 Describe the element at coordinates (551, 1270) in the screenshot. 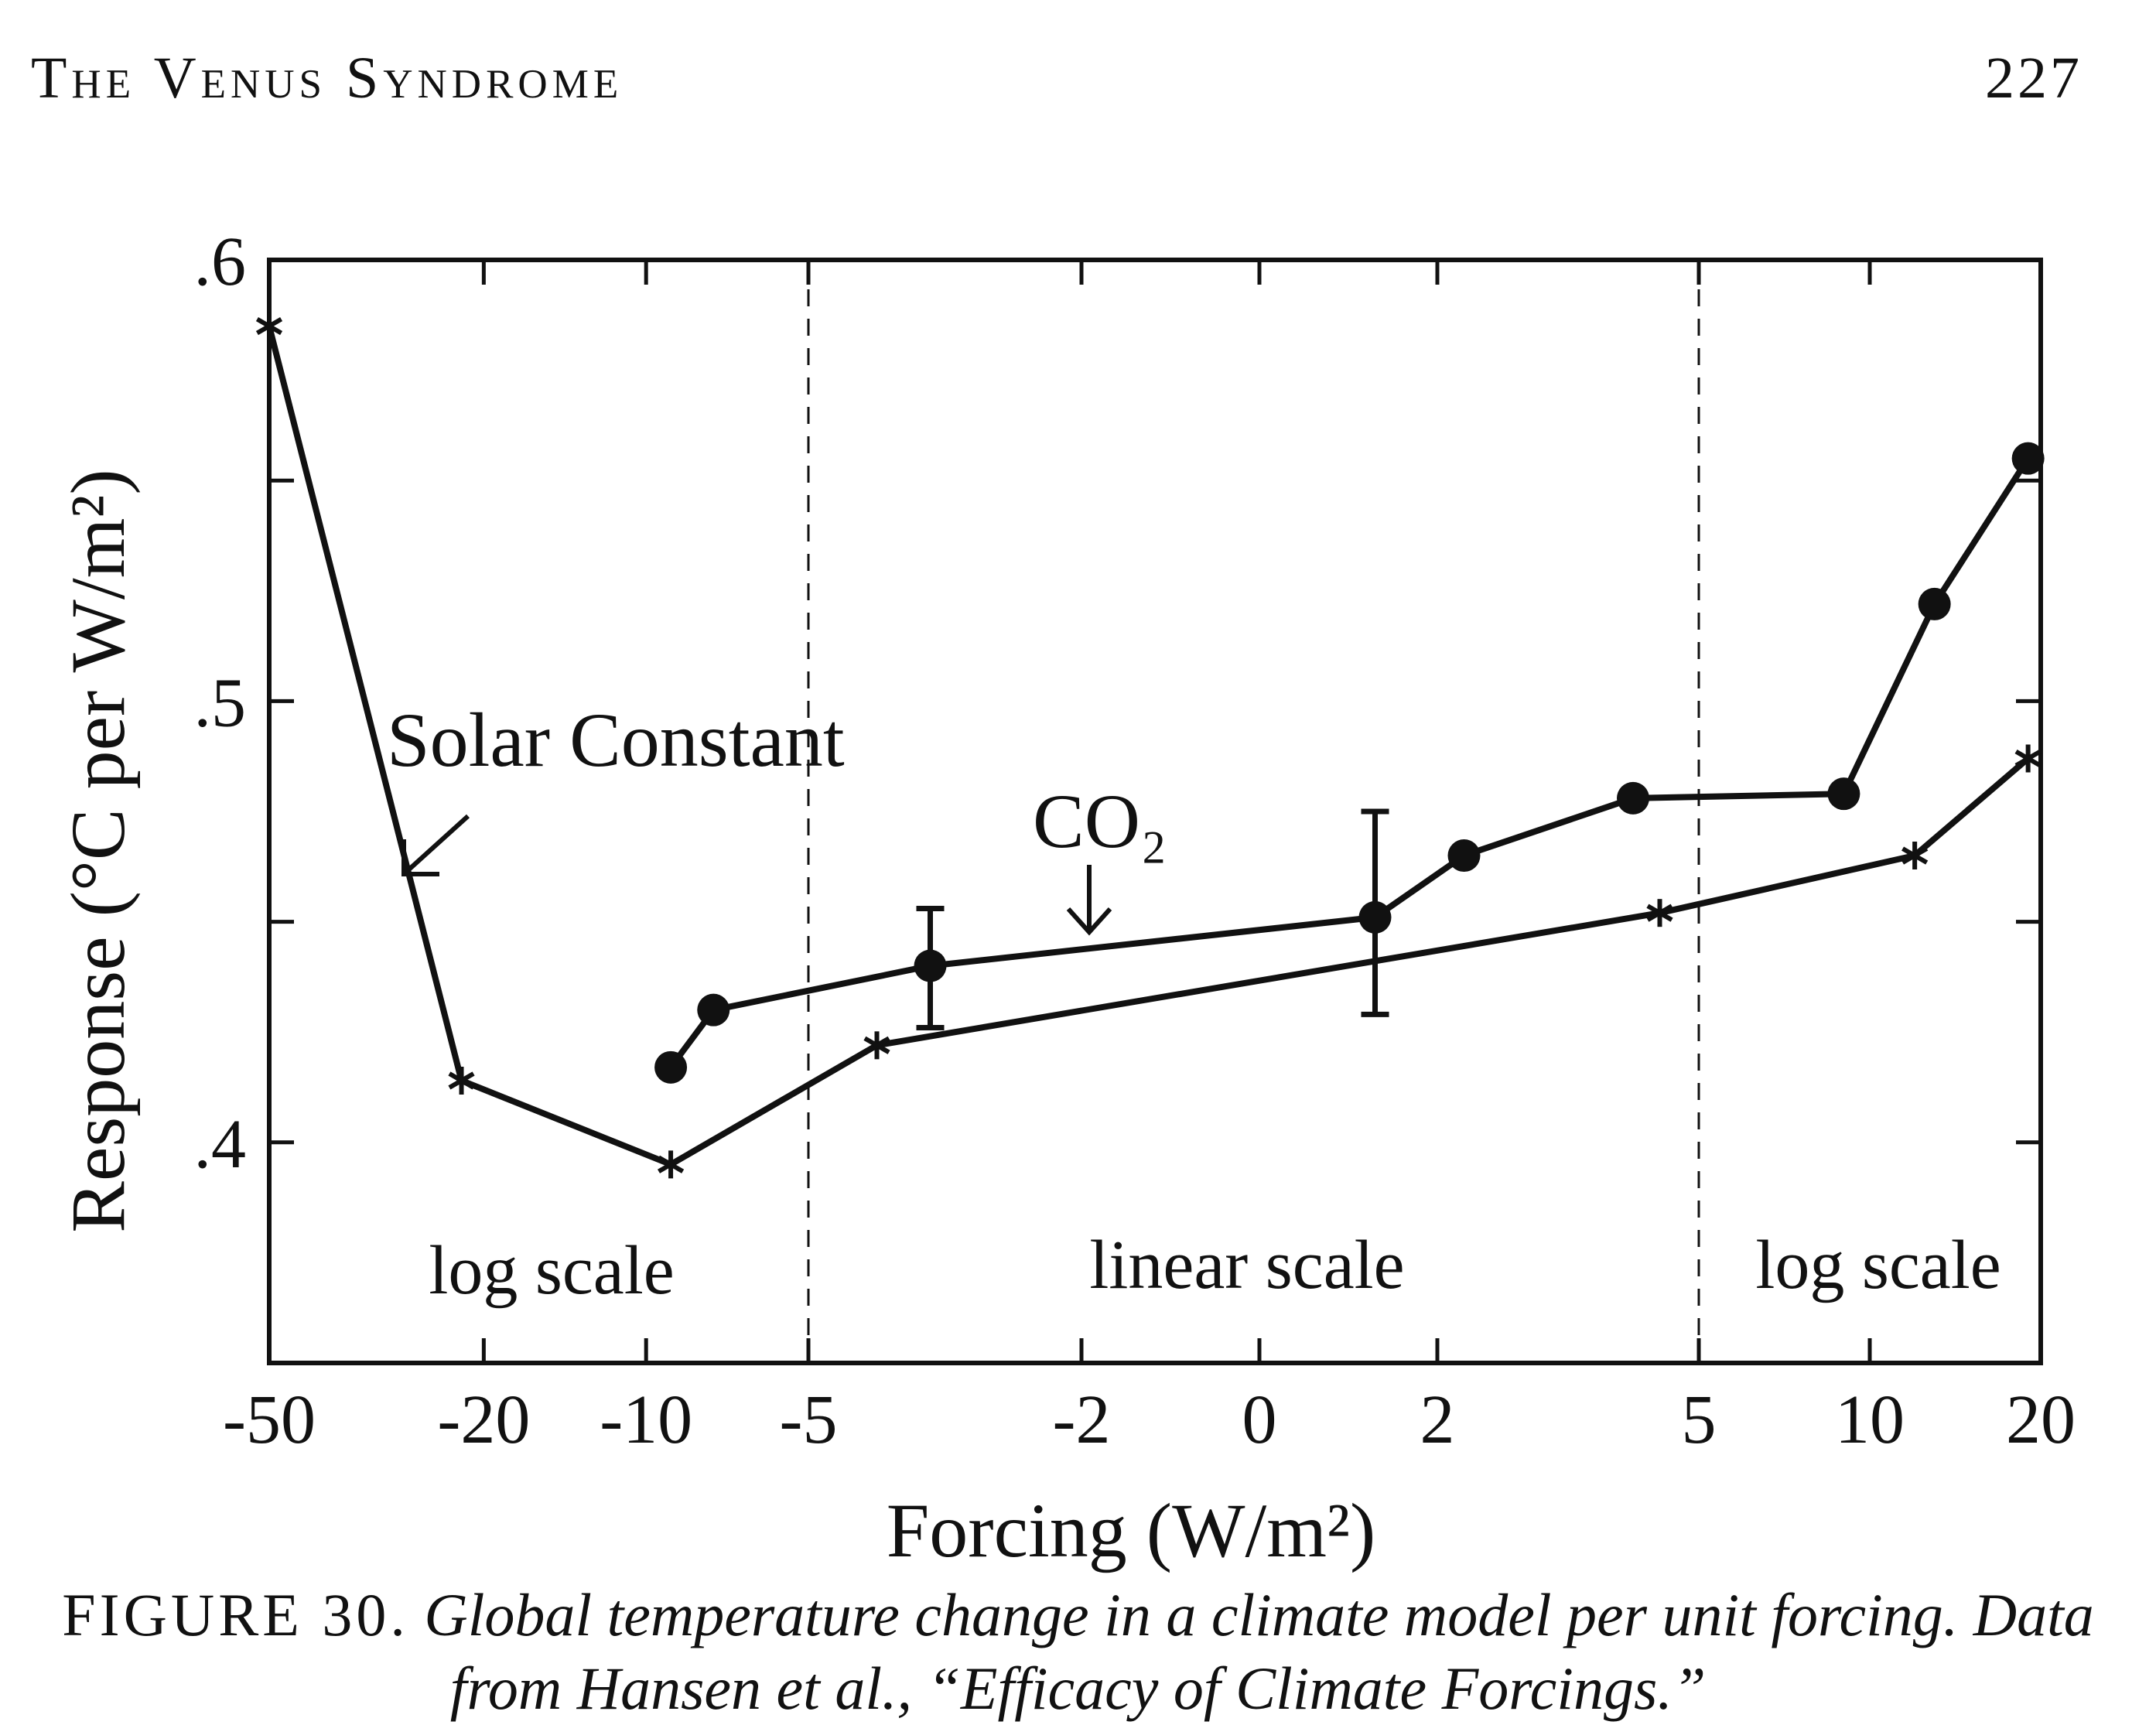

I see `region-label-left: log scale` at that location.